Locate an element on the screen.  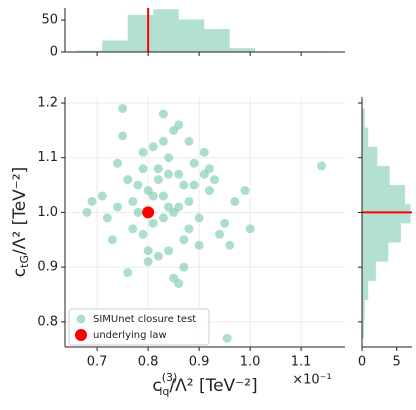
reference-point is located at coordinates (148, 212).